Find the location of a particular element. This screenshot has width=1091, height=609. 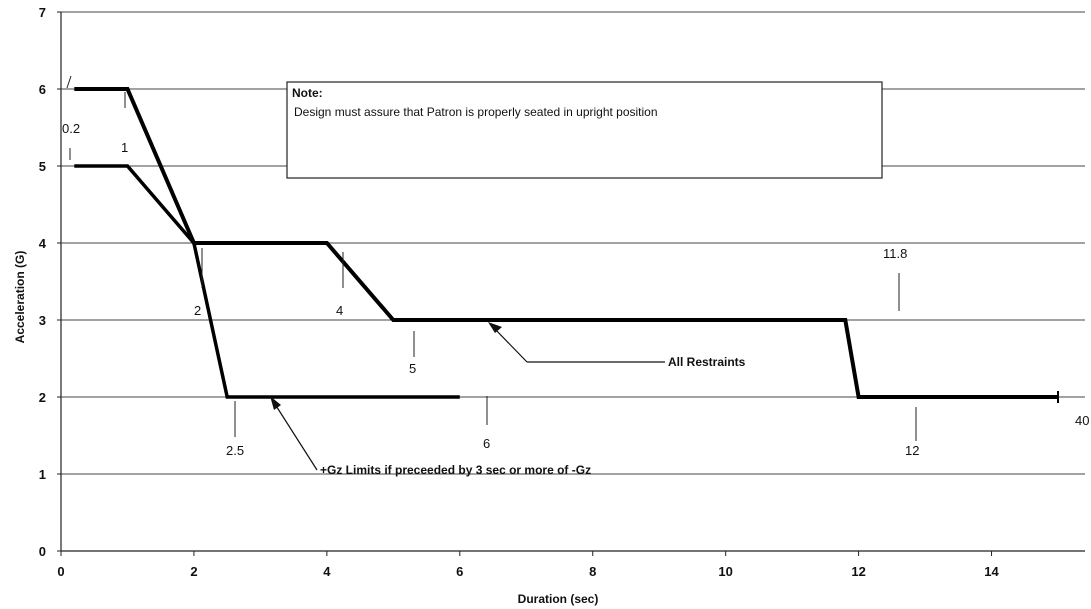

arrowhead-all-restraints is located at coordinates (495, 327).